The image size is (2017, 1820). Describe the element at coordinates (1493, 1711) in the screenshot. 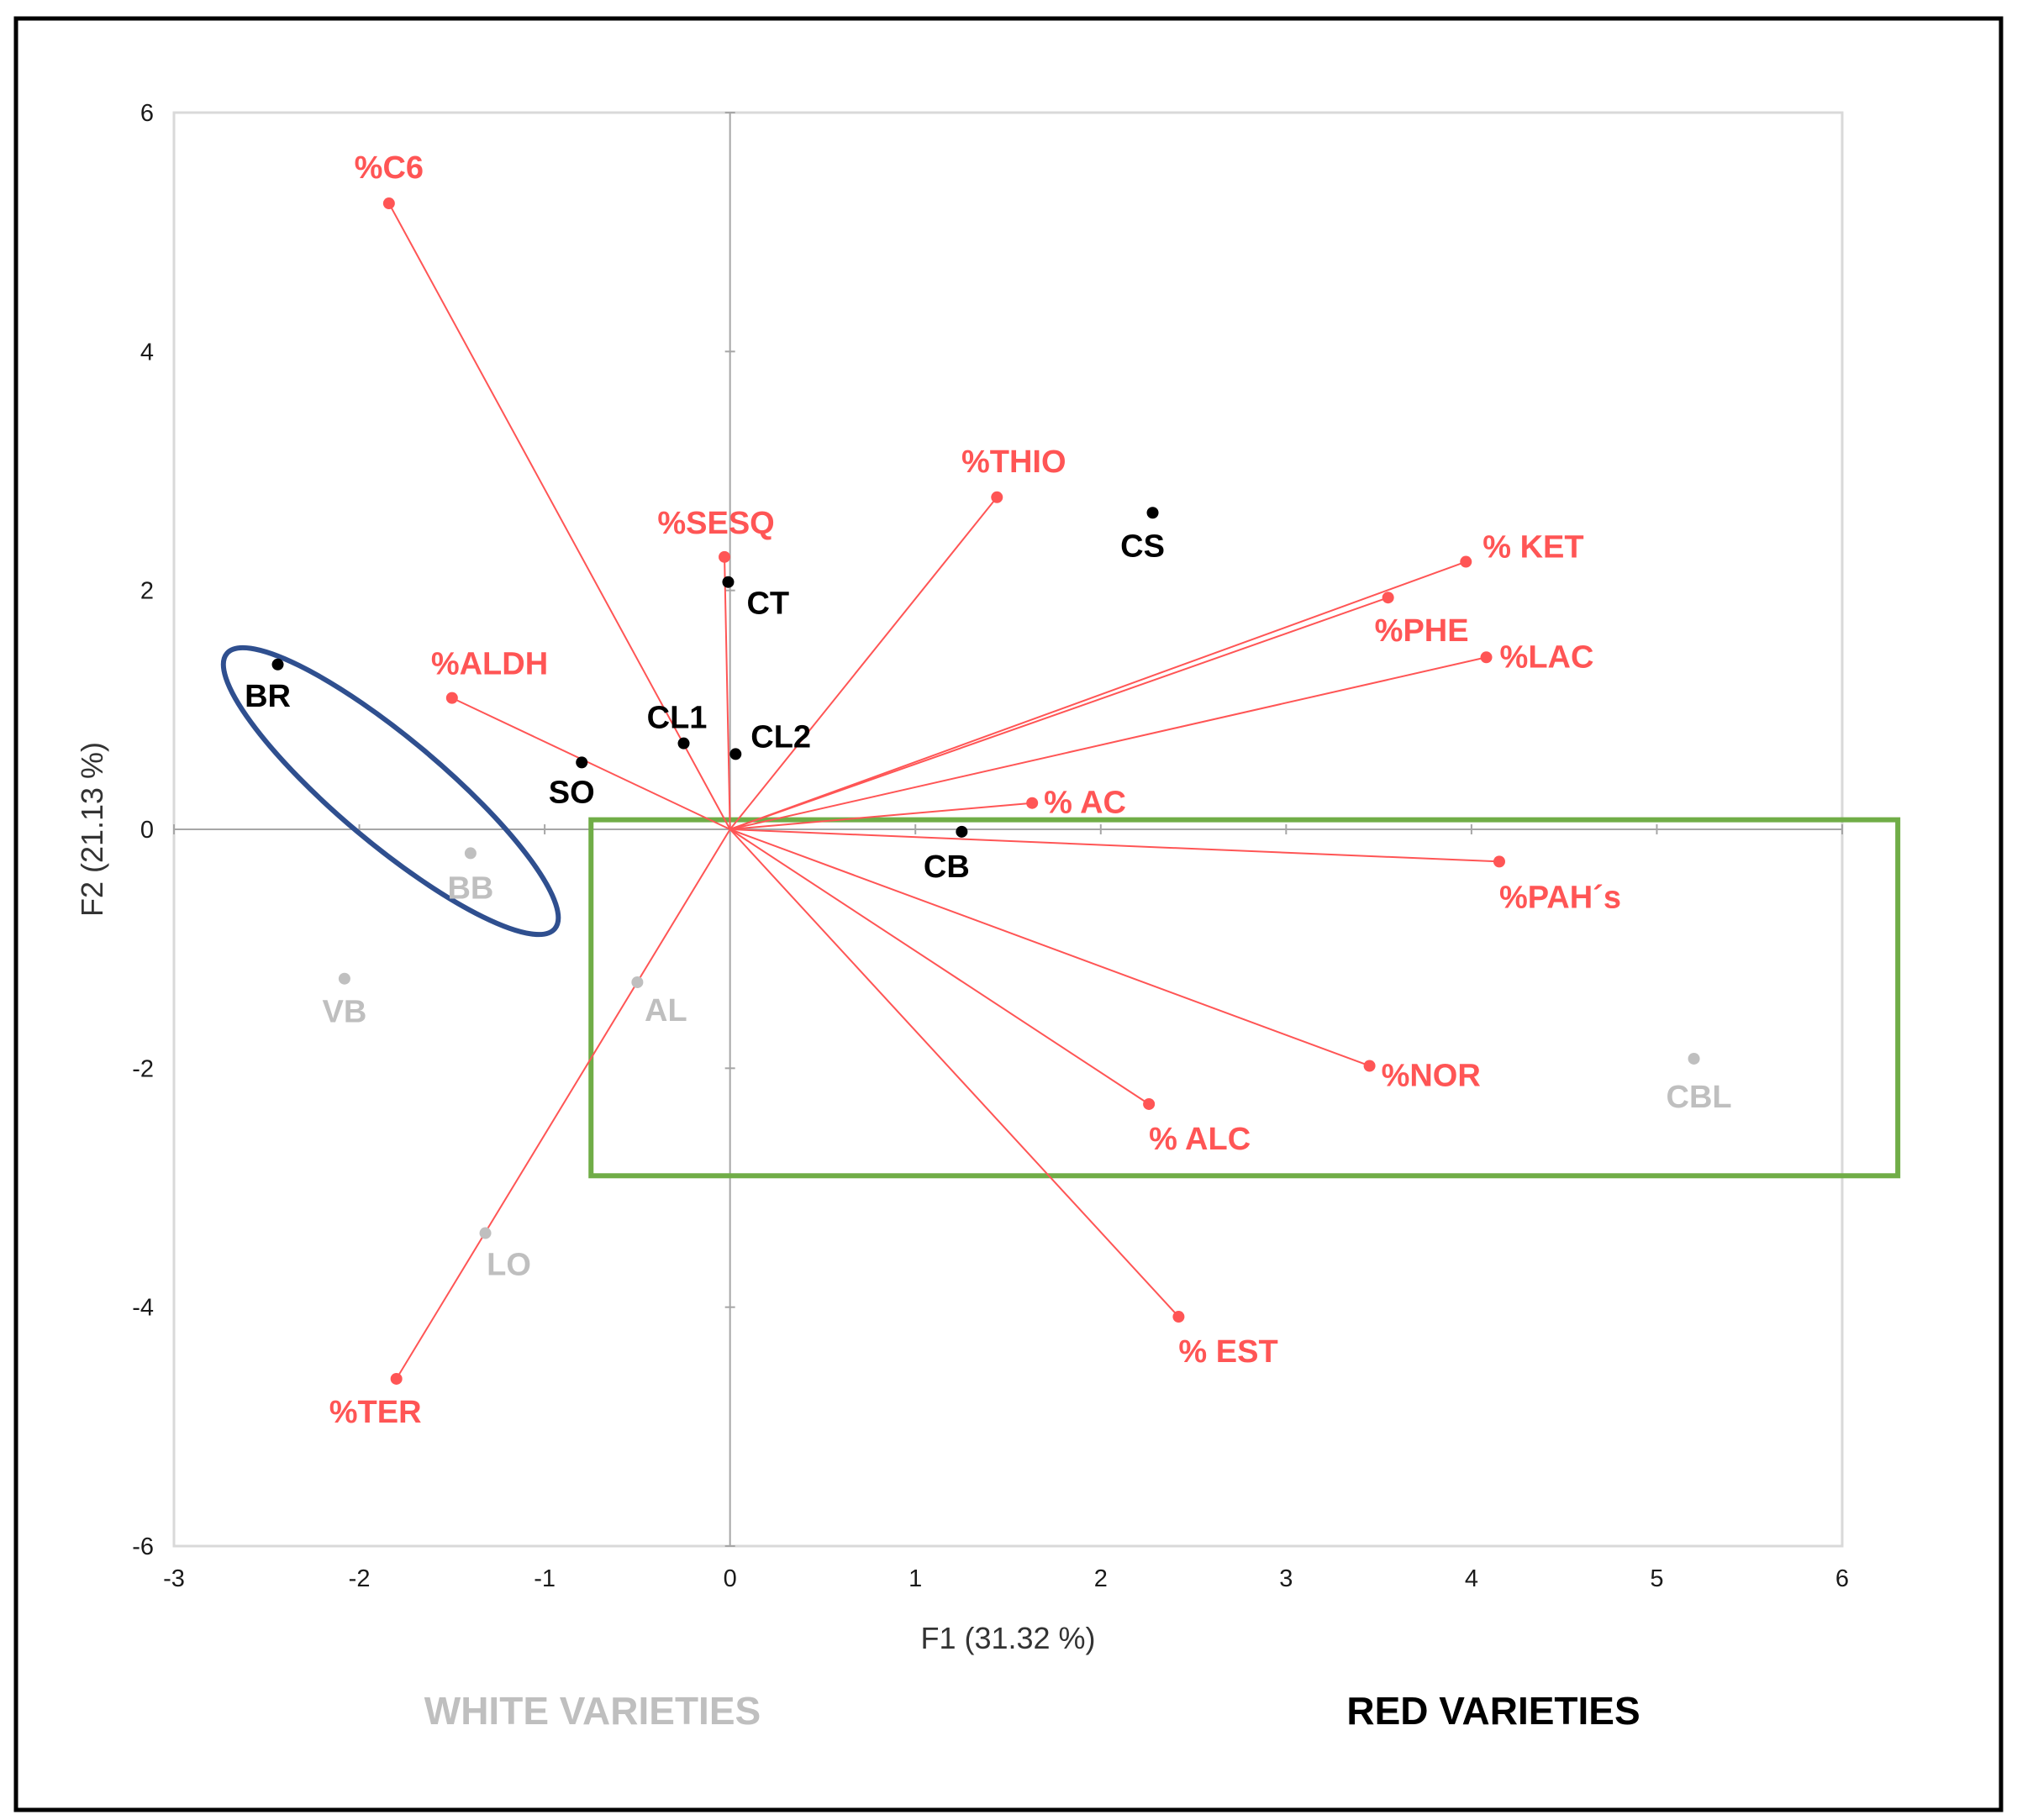

I see `red-varieties-label: RED VARIETIES` at that location.